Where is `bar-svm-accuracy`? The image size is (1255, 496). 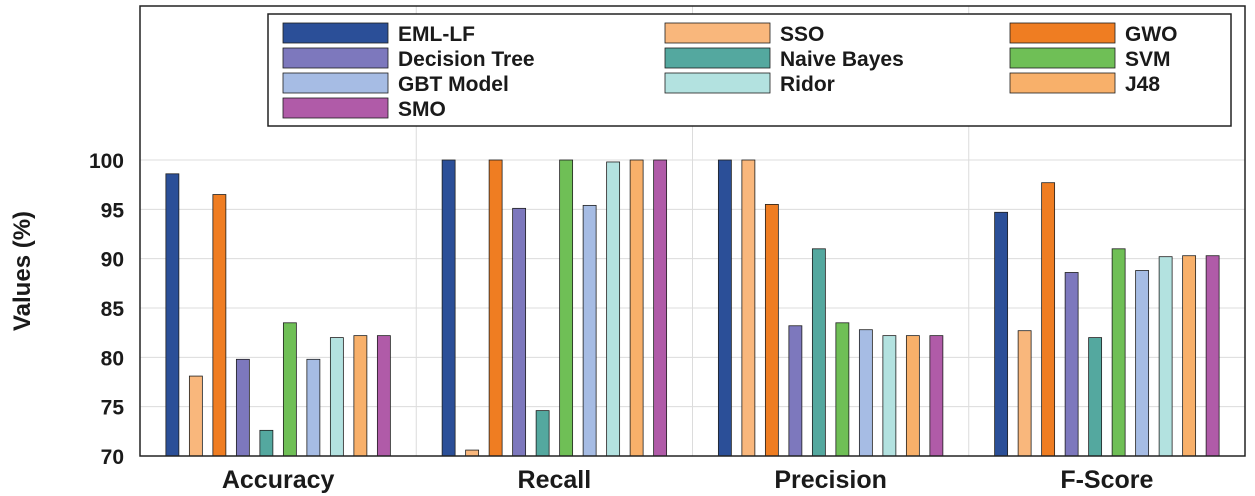 bar-svm-accuracy is located at coordinates (289, 389).